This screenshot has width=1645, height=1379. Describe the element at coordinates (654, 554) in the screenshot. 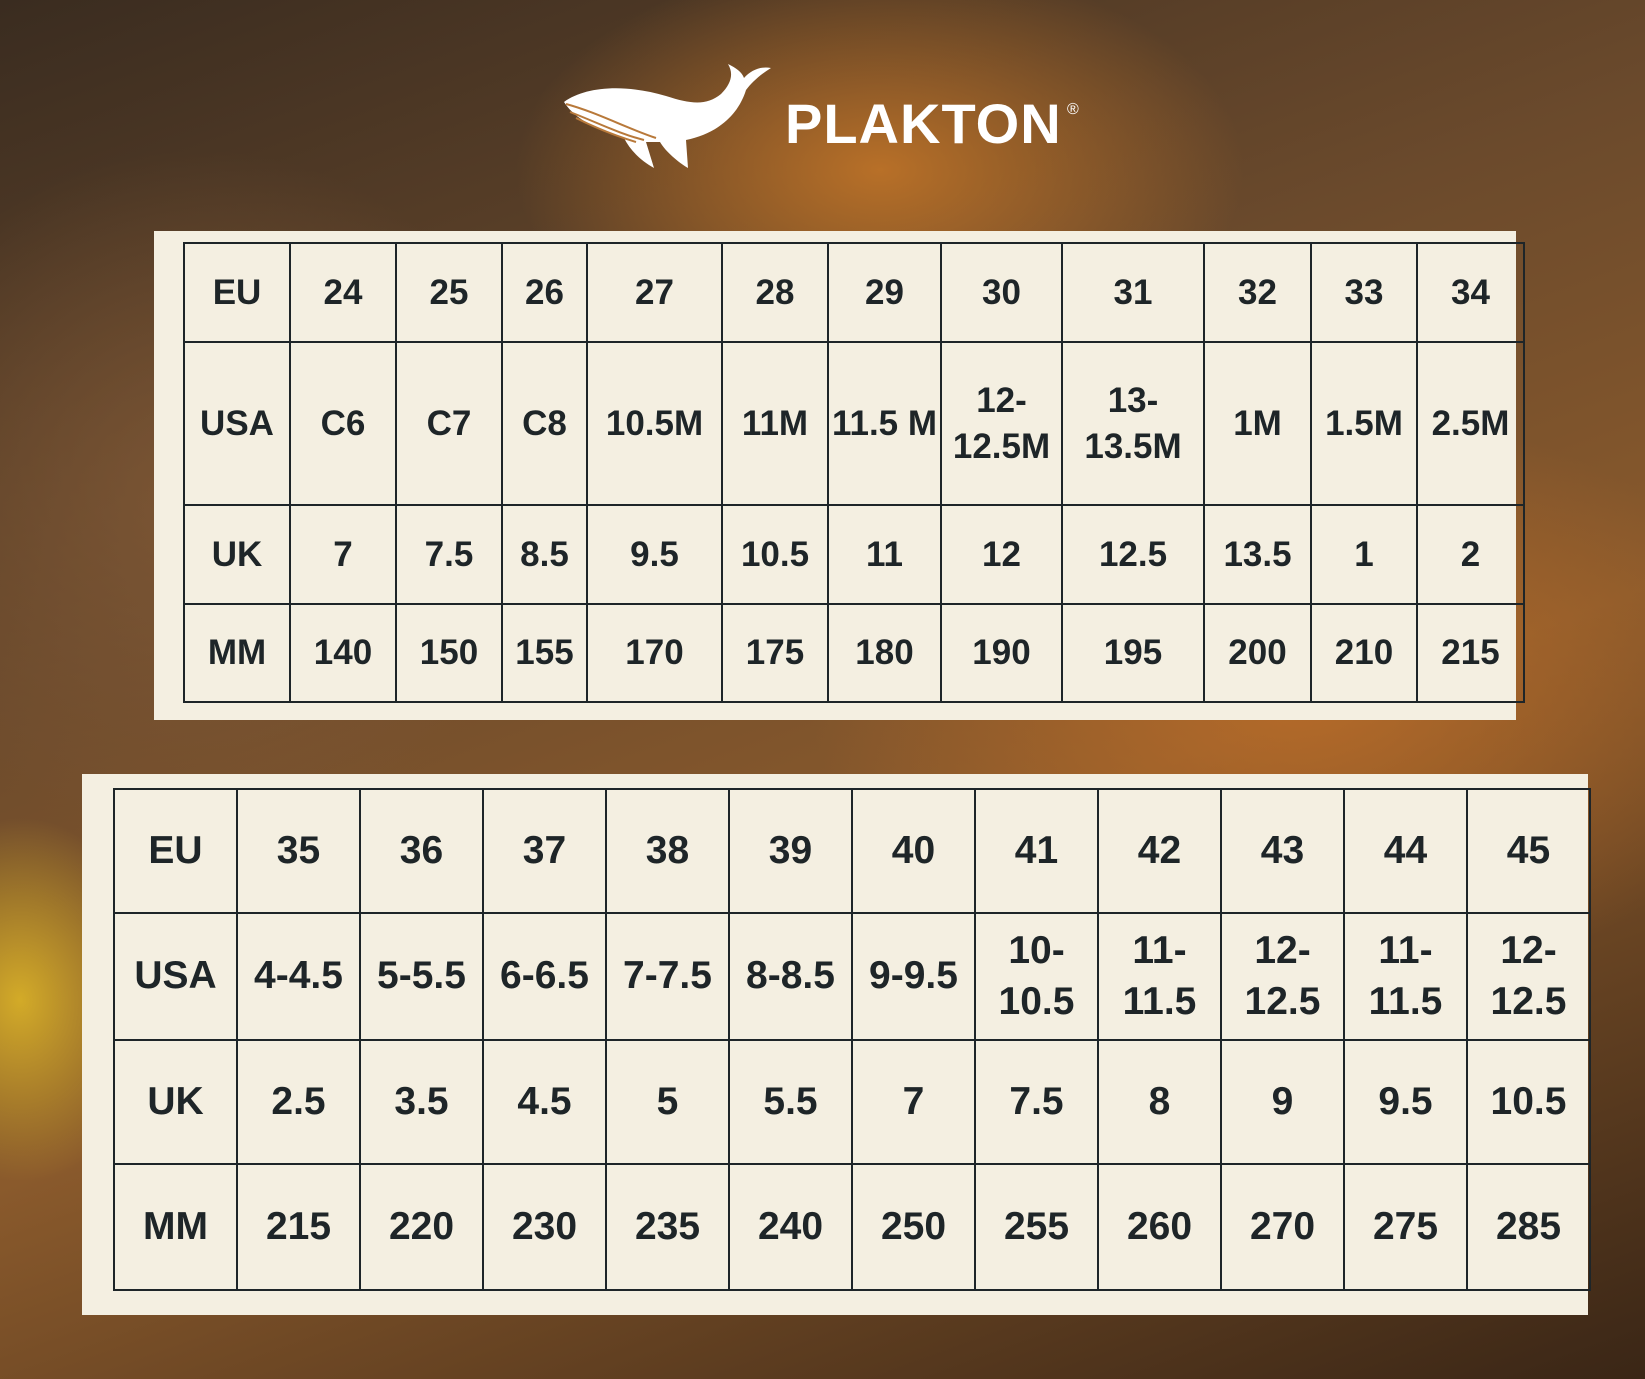

I see `size-cell: 9.5` at that location.